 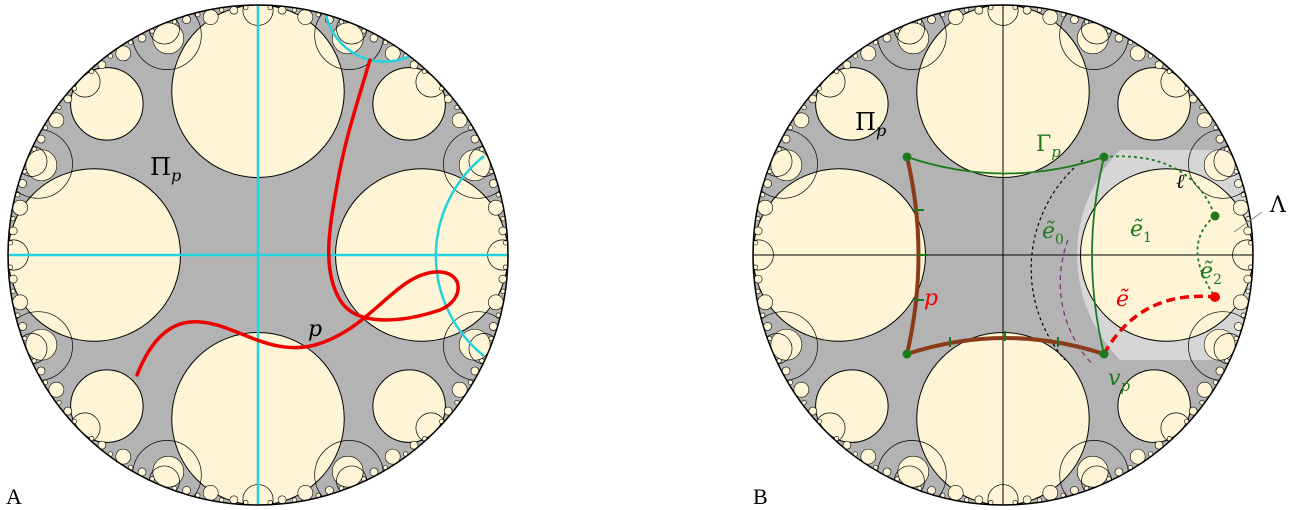 What do you see at coordinates (1076, 302) in the screenshot?
I see `geodesic-purple-dashed` at bounding box center [1076, 302].